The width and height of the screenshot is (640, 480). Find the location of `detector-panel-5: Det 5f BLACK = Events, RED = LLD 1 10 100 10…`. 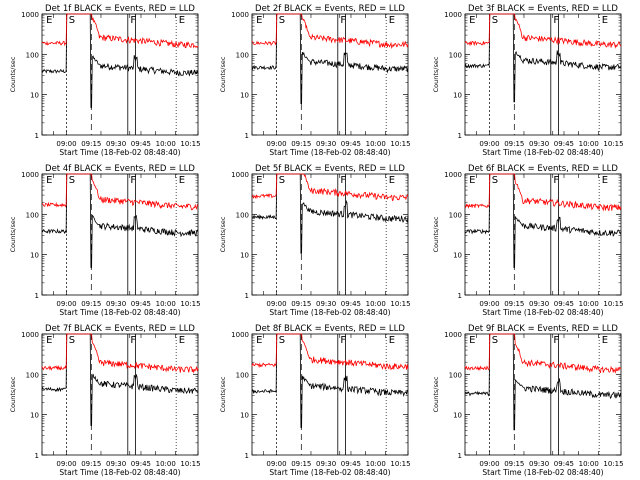

detector-panel-5: Det 5f BLACK = Events, RED = LLD 1 10 100 10… is located at coordinates (315, 240).